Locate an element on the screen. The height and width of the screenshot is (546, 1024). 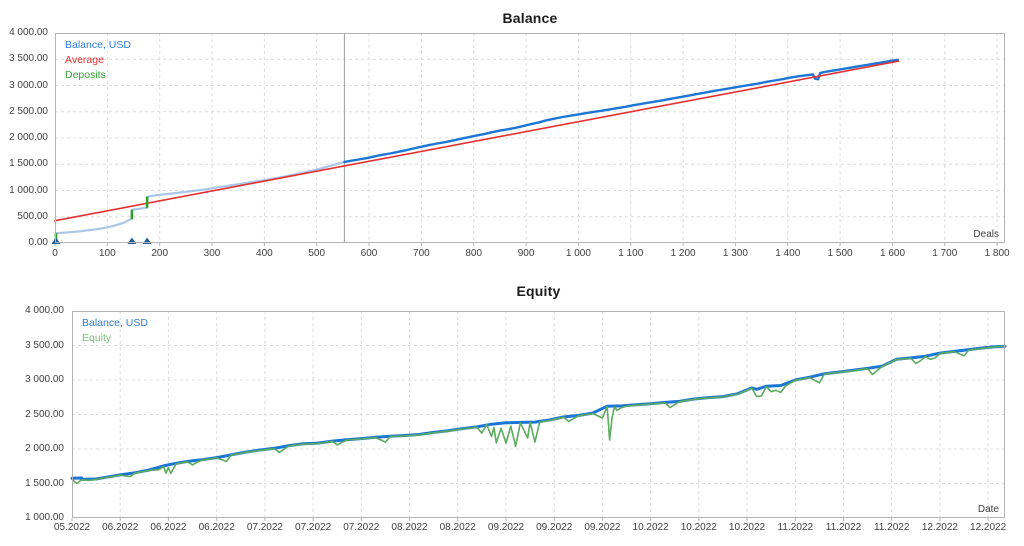
y-tick-label: 0.00 is located at coordinates (38, 242).